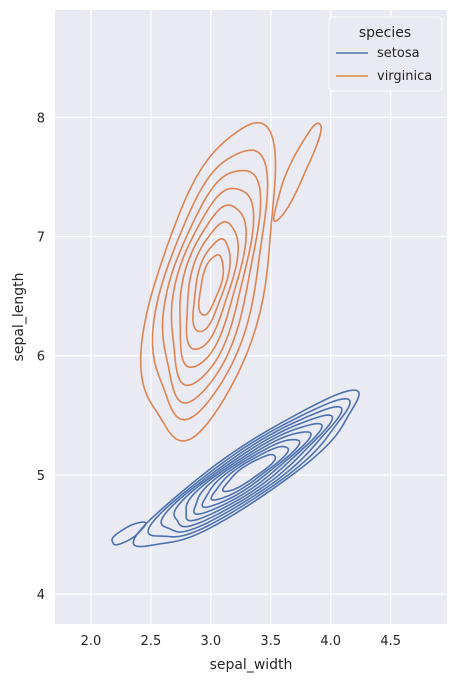  I want to click on x-tick-label: 3.0, so click(210, 641).